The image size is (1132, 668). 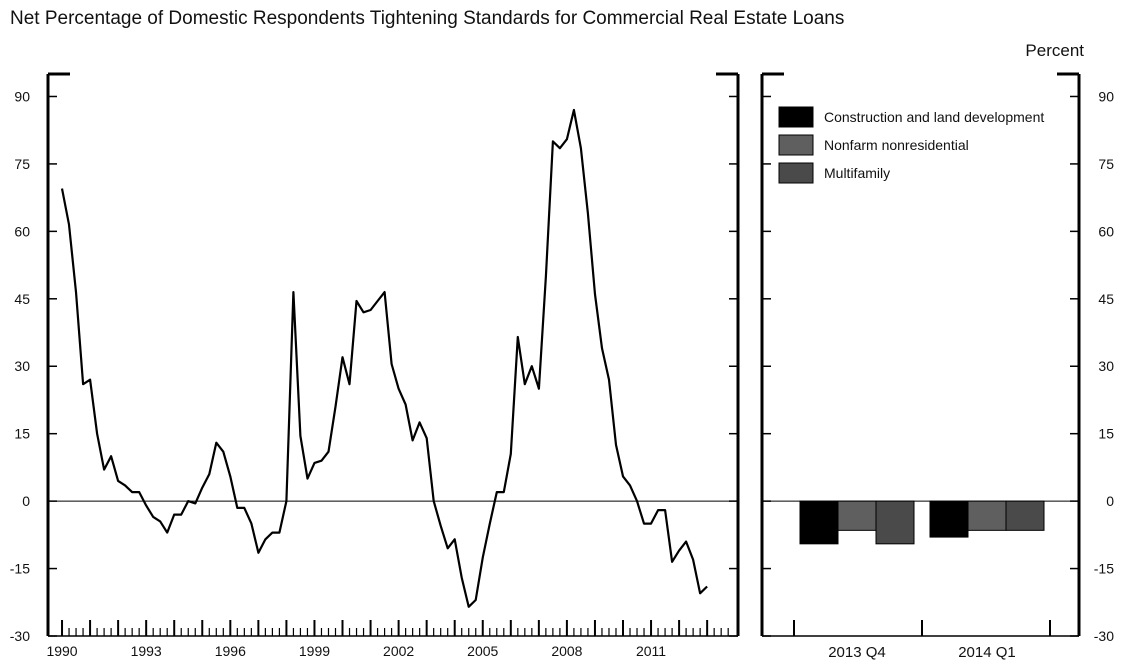 What do you see at coordinates (987, 652) in the screenshot?
I see `category-label: 2014 Q1` at bounding box center [987, 652].